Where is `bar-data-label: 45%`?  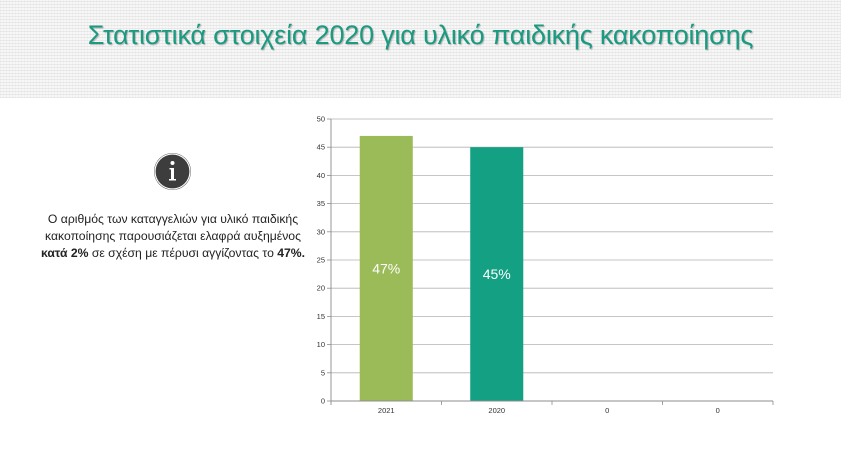
bar-data-label: 45% is located at coordinates (497, 274).